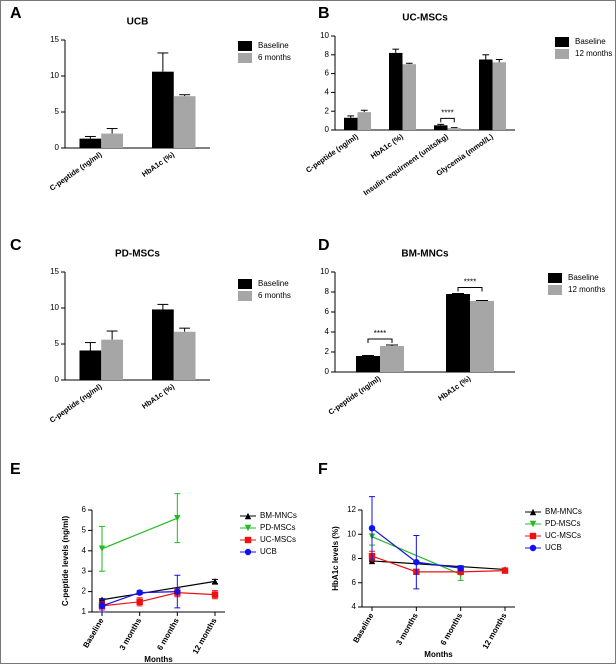  I want to click on y-axis-title: HbA1c levels (%), so click(335, 558).